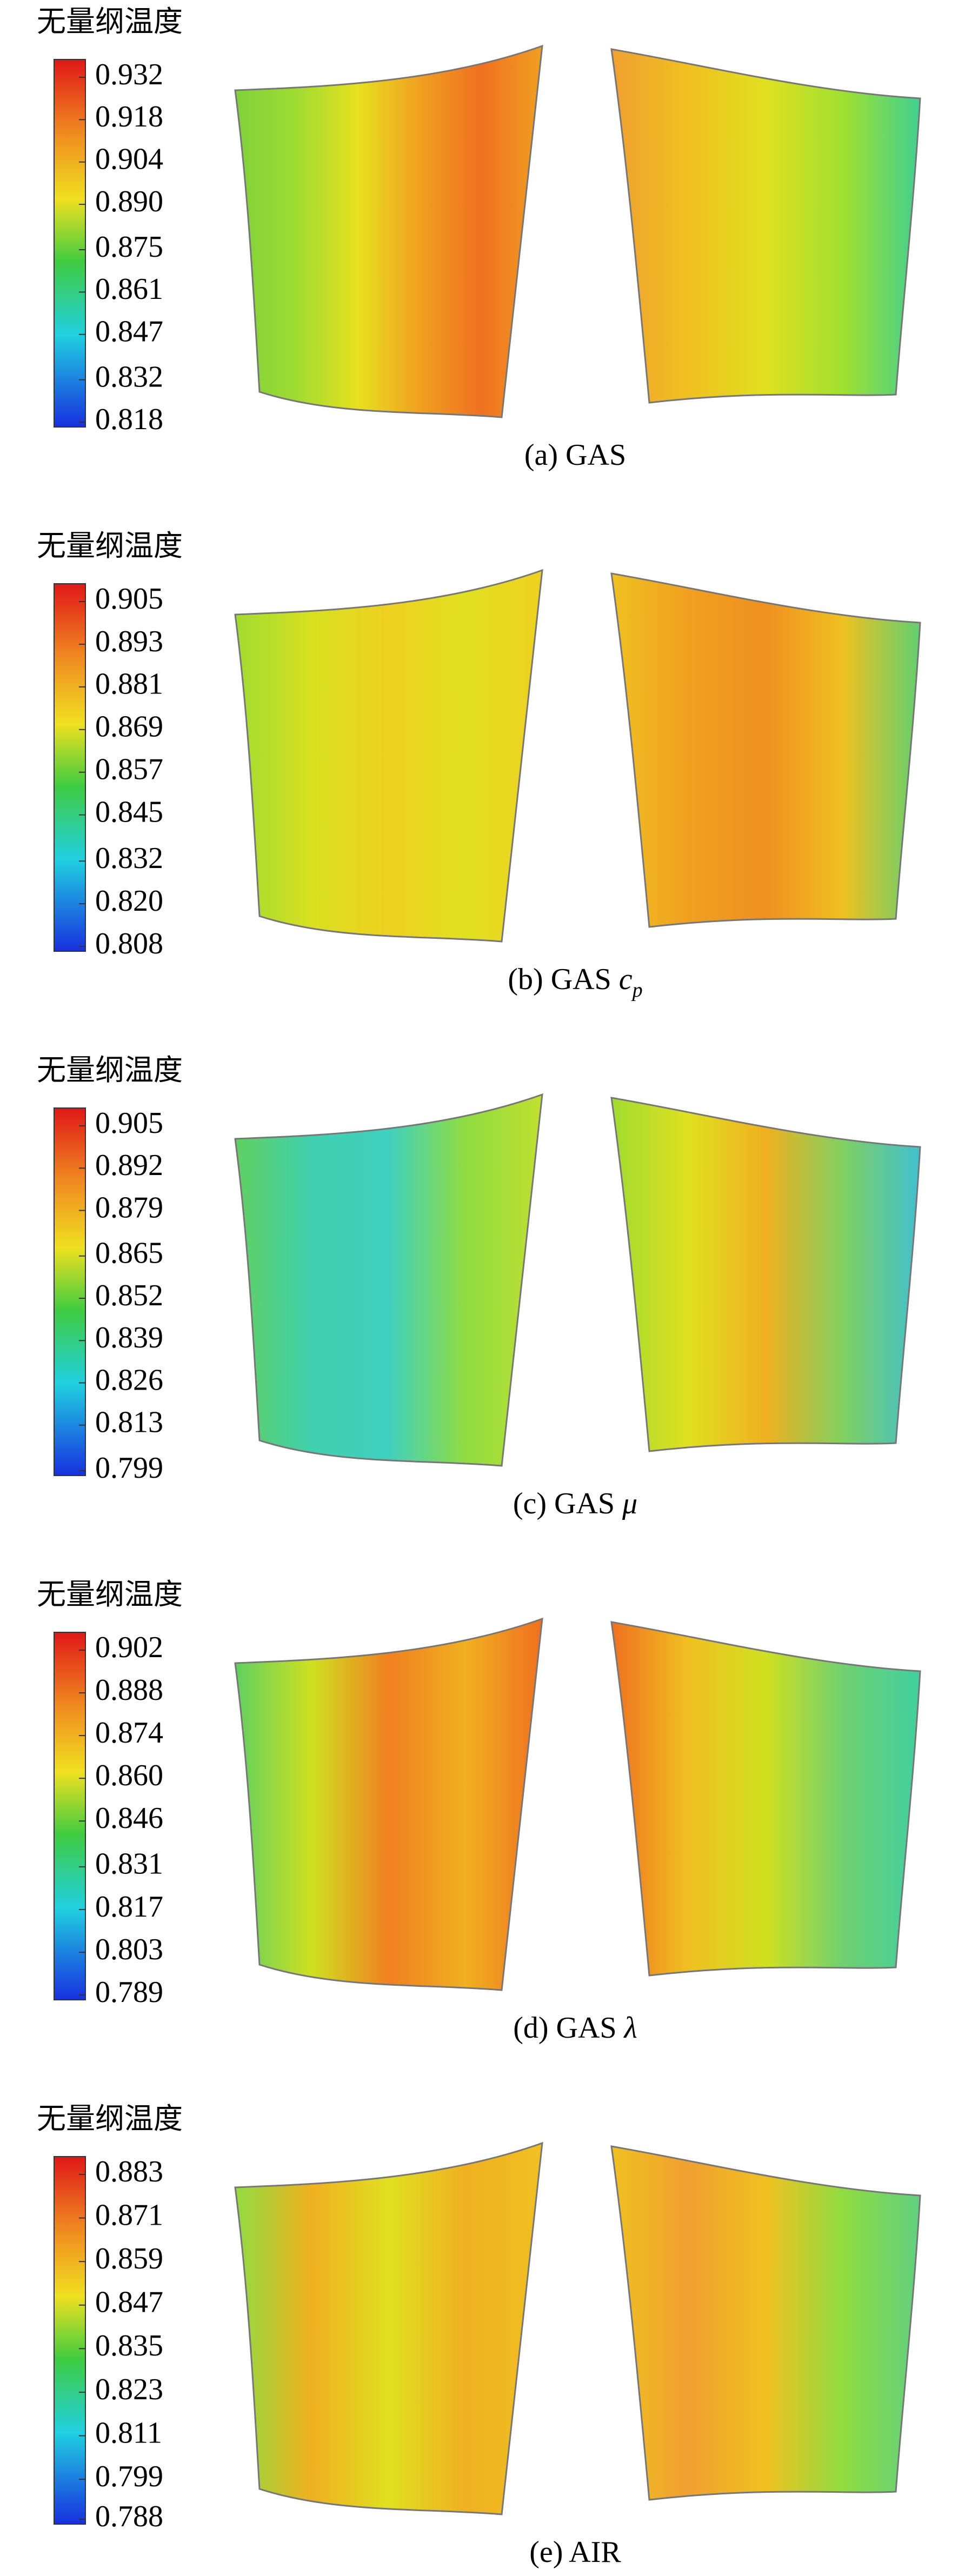  Describe the element at coordinates (129, 1253) in the screenshot. I see `tick-label: 0.865` at that location.